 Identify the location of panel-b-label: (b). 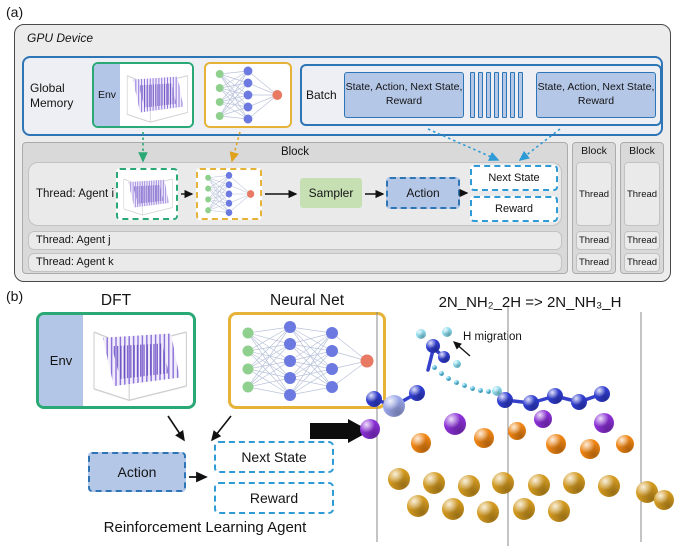
(15, 296).